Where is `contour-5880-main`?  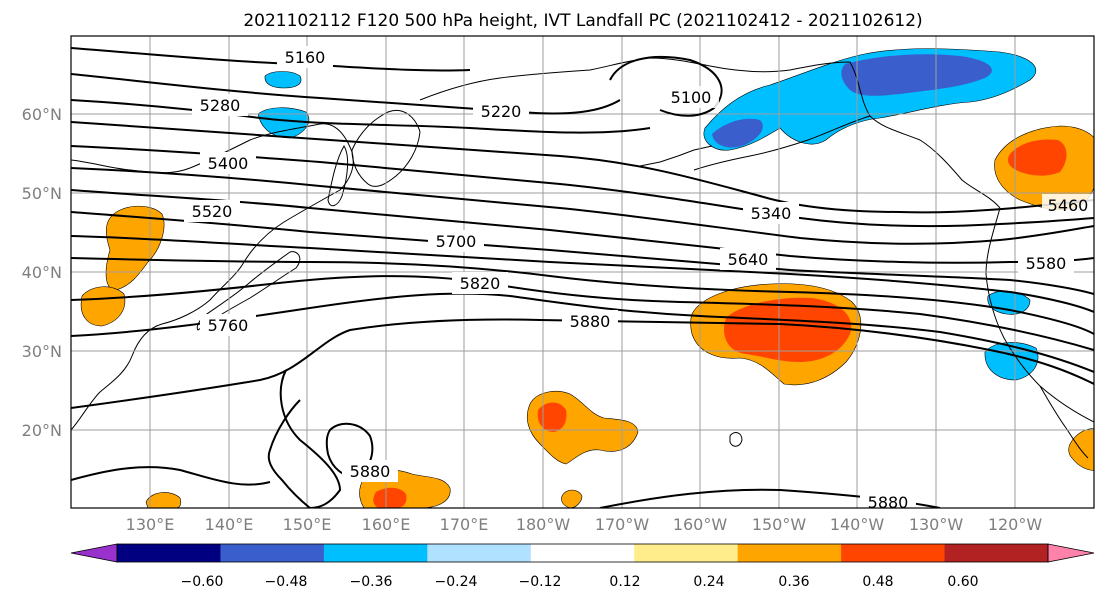
contour-5880-main is located at coordinates (582, 363).